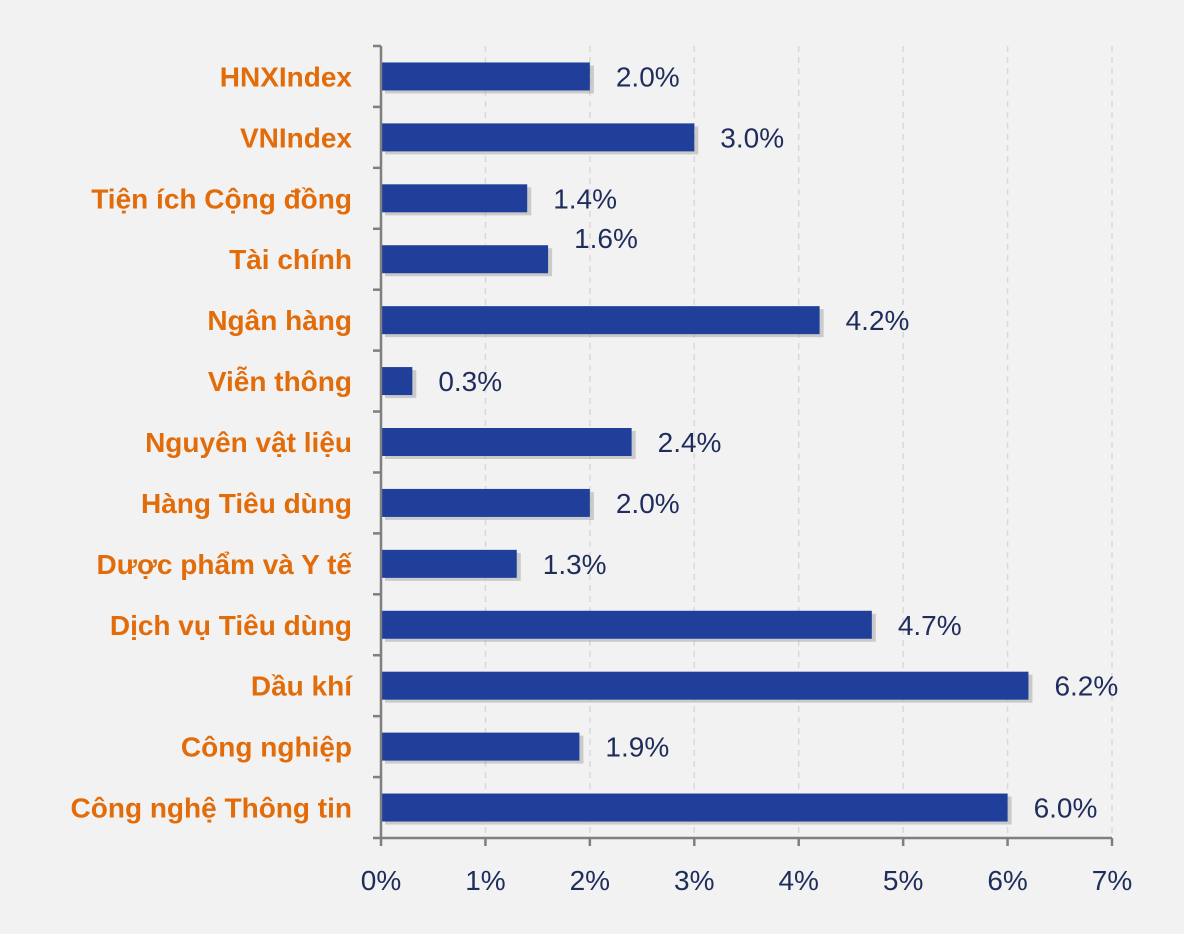 The height and width of the screenshot is (934, 1184). What do you see at coordinates (752, 137) in the screenshot?
I see `data-label: 3.0%` at bounding box center [752, 137].